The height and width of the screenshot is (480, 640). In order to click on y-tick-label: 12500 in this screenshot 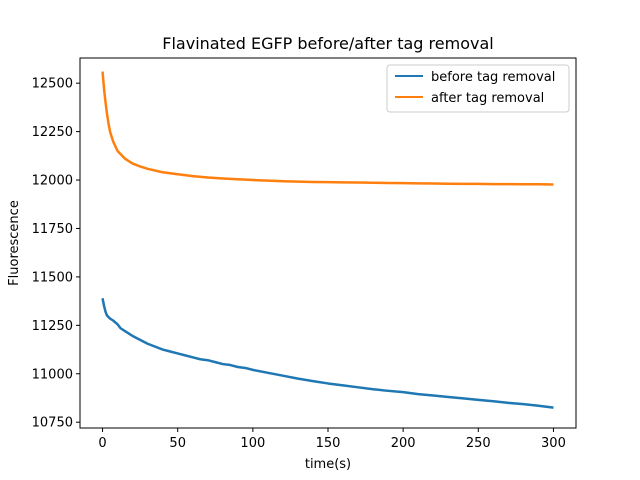, I will do `click(52, 84)`.